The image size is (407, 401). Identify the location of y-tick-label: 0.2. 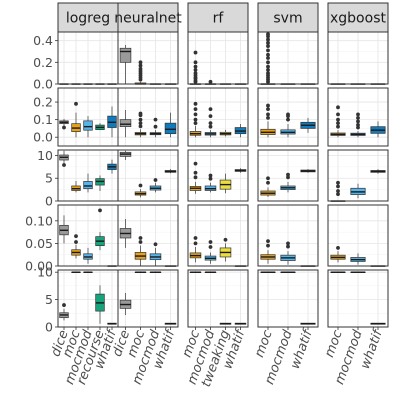
(43, 102).